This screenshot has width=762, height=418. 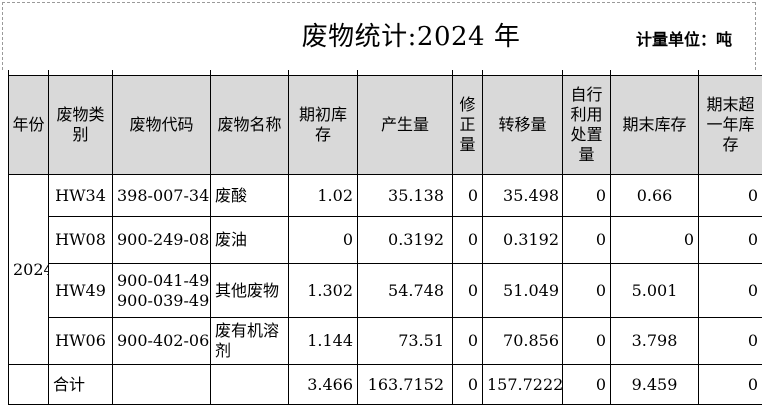 I want to click on page-break-line-top, so click(x=378, y=2).